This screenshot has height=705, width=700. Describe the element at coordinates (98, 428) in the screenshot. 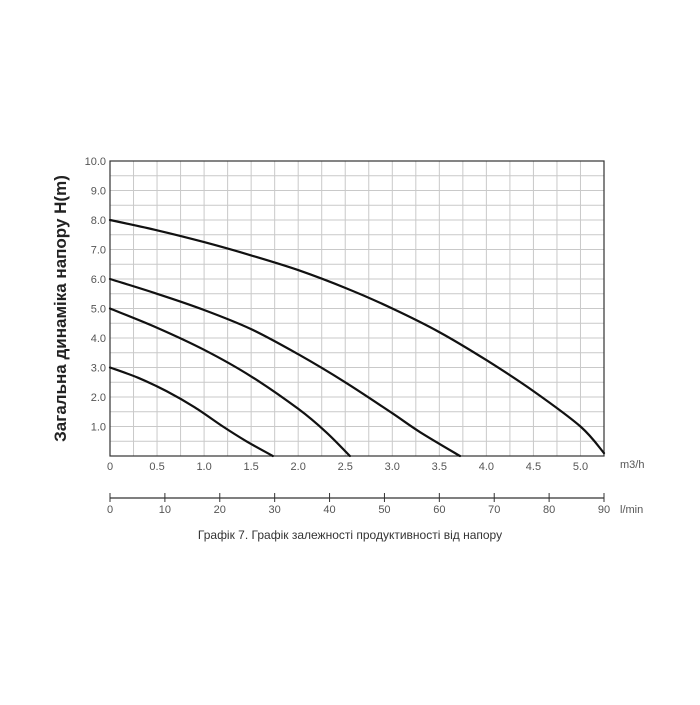

I see `y-tick-label: 1.0` at that location.